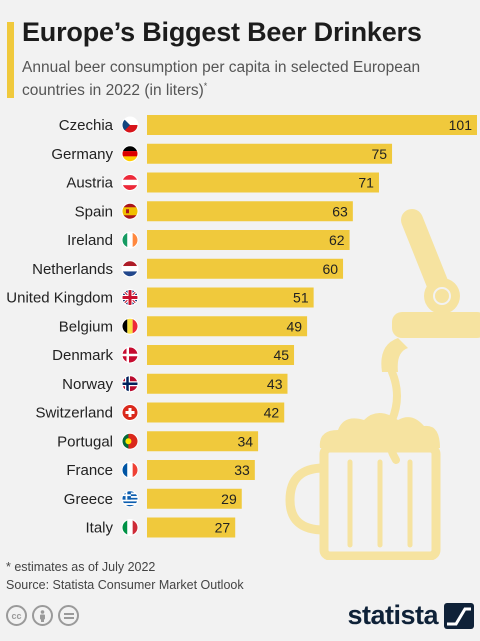  Describe the element at coordinates (87, 384) in the screenshot. I see `category-label: Norway` at that location.